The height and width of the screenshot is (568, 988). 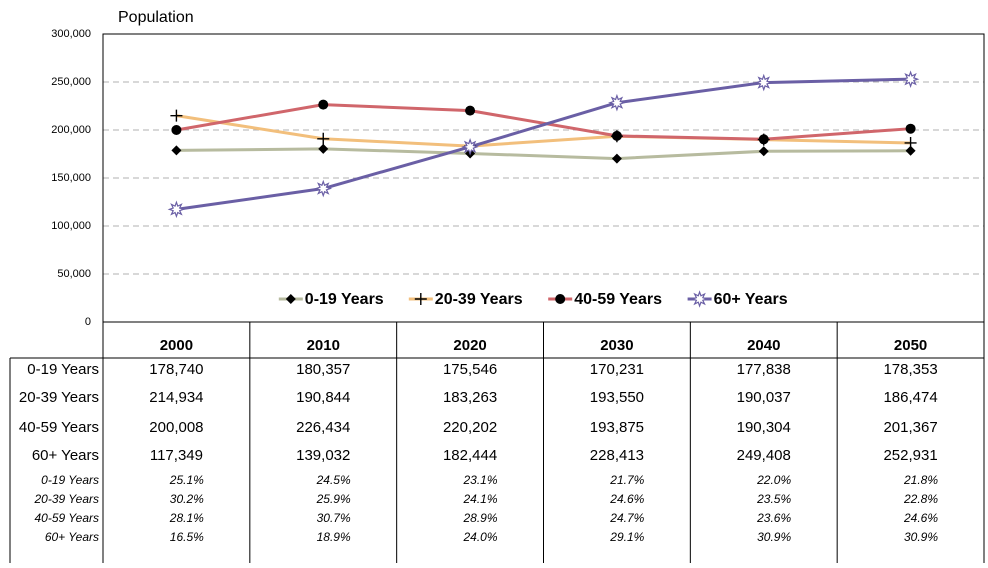 What do you see at coordinates (88, 322) in the screenshot?
I see `y-tick-label: 0` at bounding box center [88, 322].